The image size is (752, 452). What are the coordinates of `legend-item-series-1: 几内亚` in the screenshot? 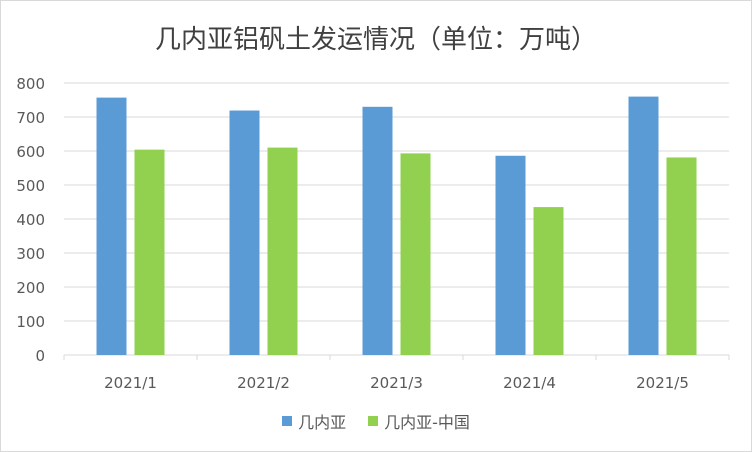 It's located at (314, 421).